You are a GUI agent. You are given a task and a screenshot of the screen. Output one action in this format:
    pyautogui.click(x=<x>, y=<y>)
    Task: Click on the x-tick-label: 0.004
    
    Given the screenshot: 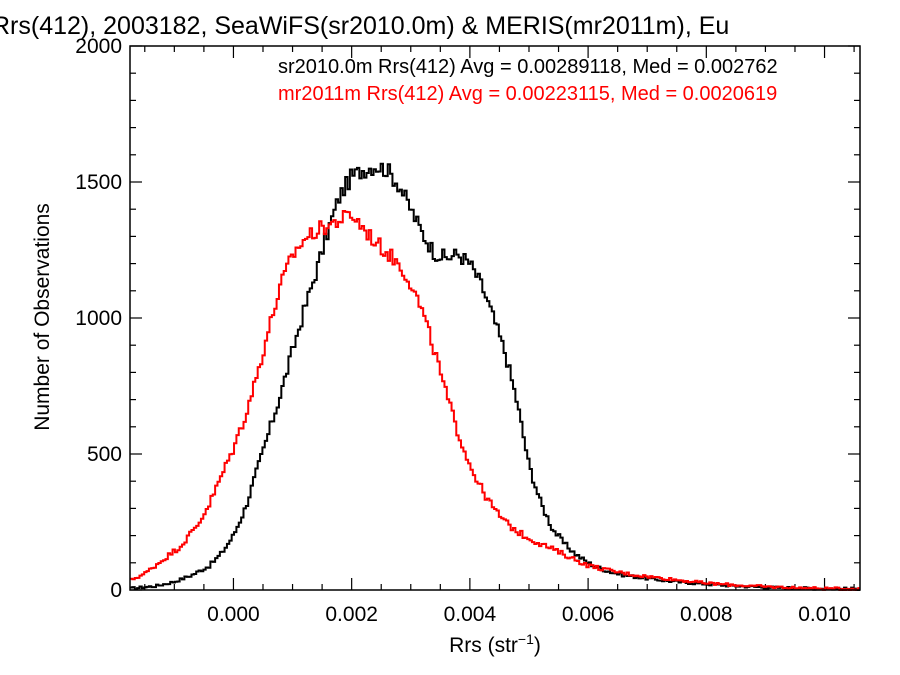 What is the action you would take?
    pyautogui.click(x=470, y=614)
    